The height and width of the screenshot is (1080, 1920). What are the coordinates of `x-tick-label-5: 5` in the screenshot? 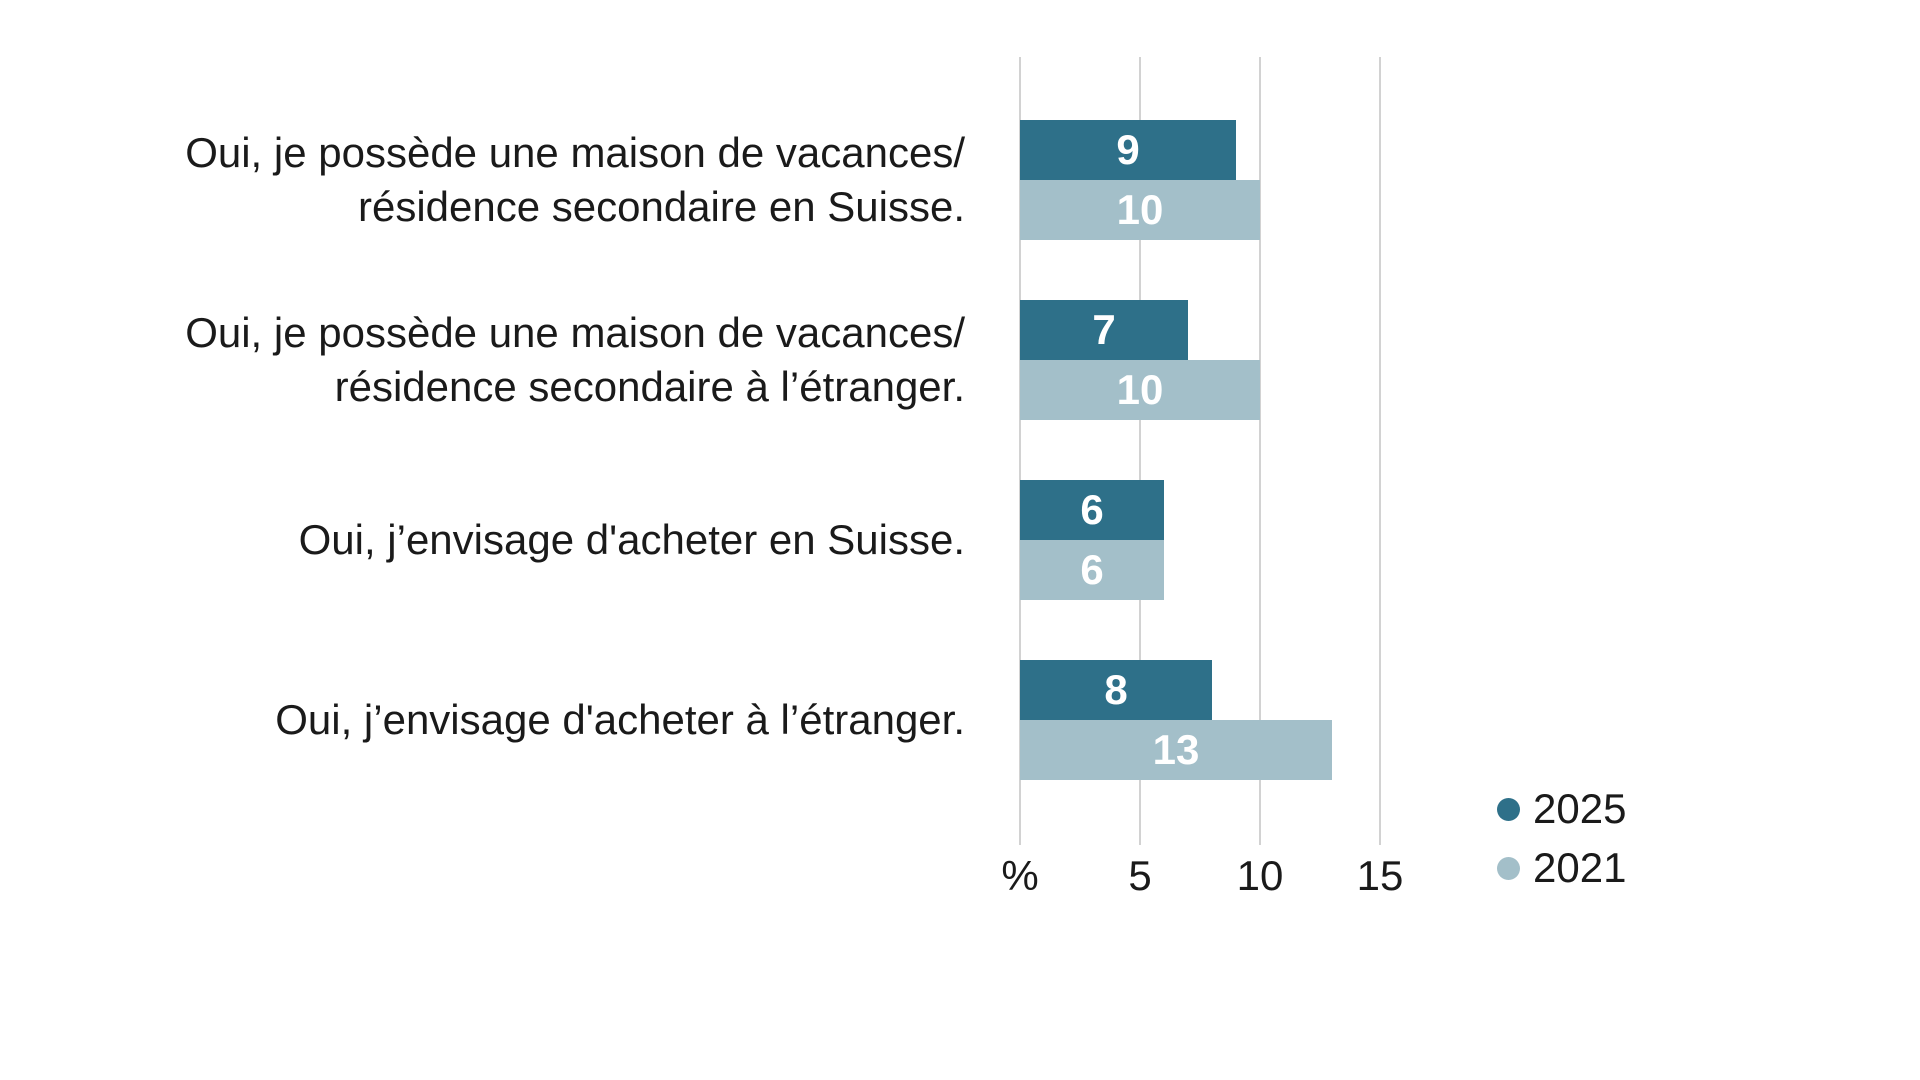 It's located at (1140, 875).